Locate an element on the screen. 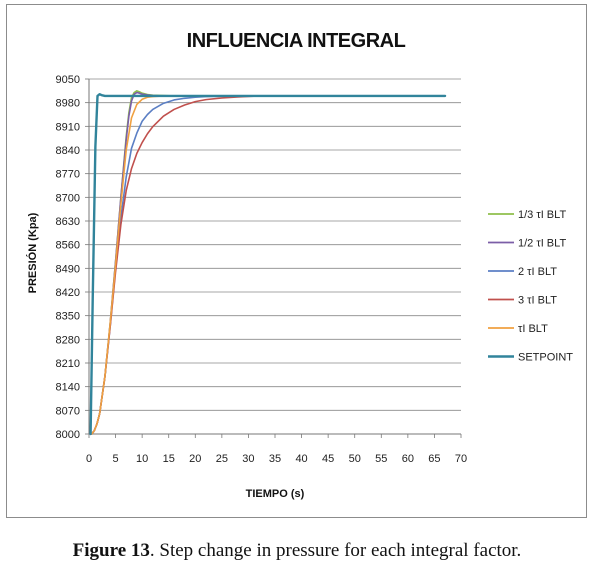  y-tick-label: 8140 is located at coordinates (68, 388).